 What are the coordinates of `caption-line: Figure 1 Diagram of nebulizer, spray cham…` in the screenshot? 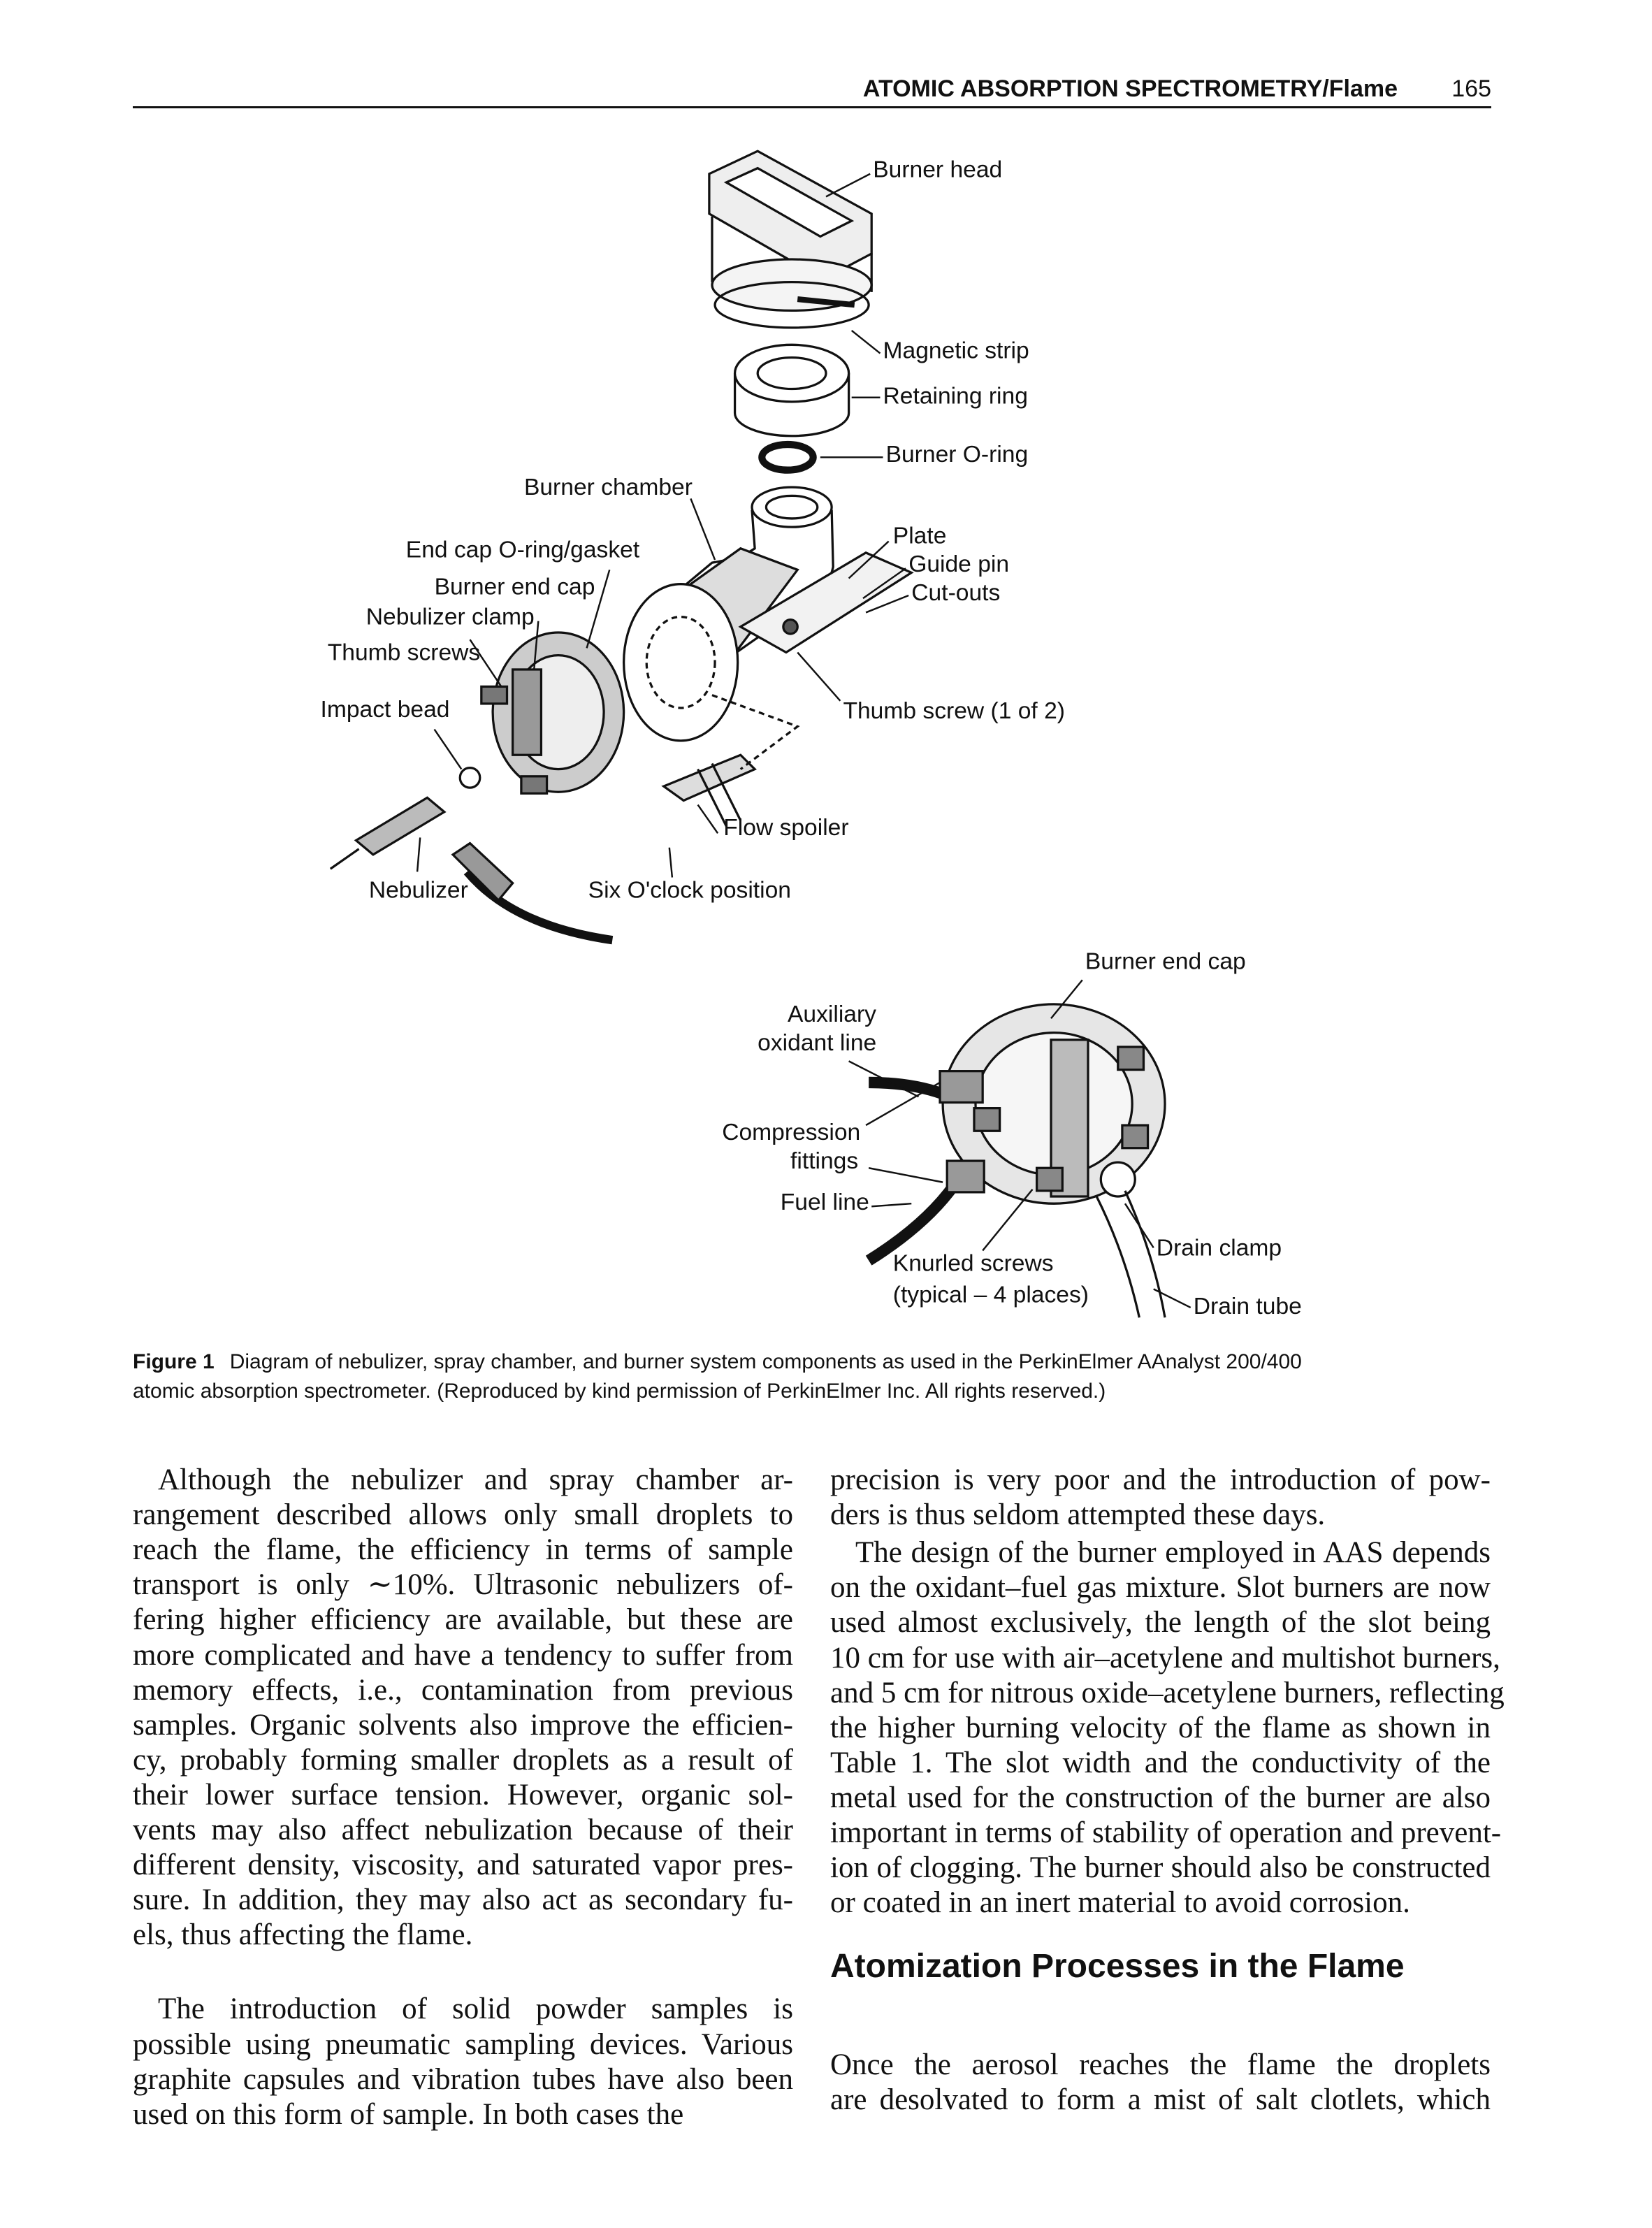 It's located at (812, 1362).